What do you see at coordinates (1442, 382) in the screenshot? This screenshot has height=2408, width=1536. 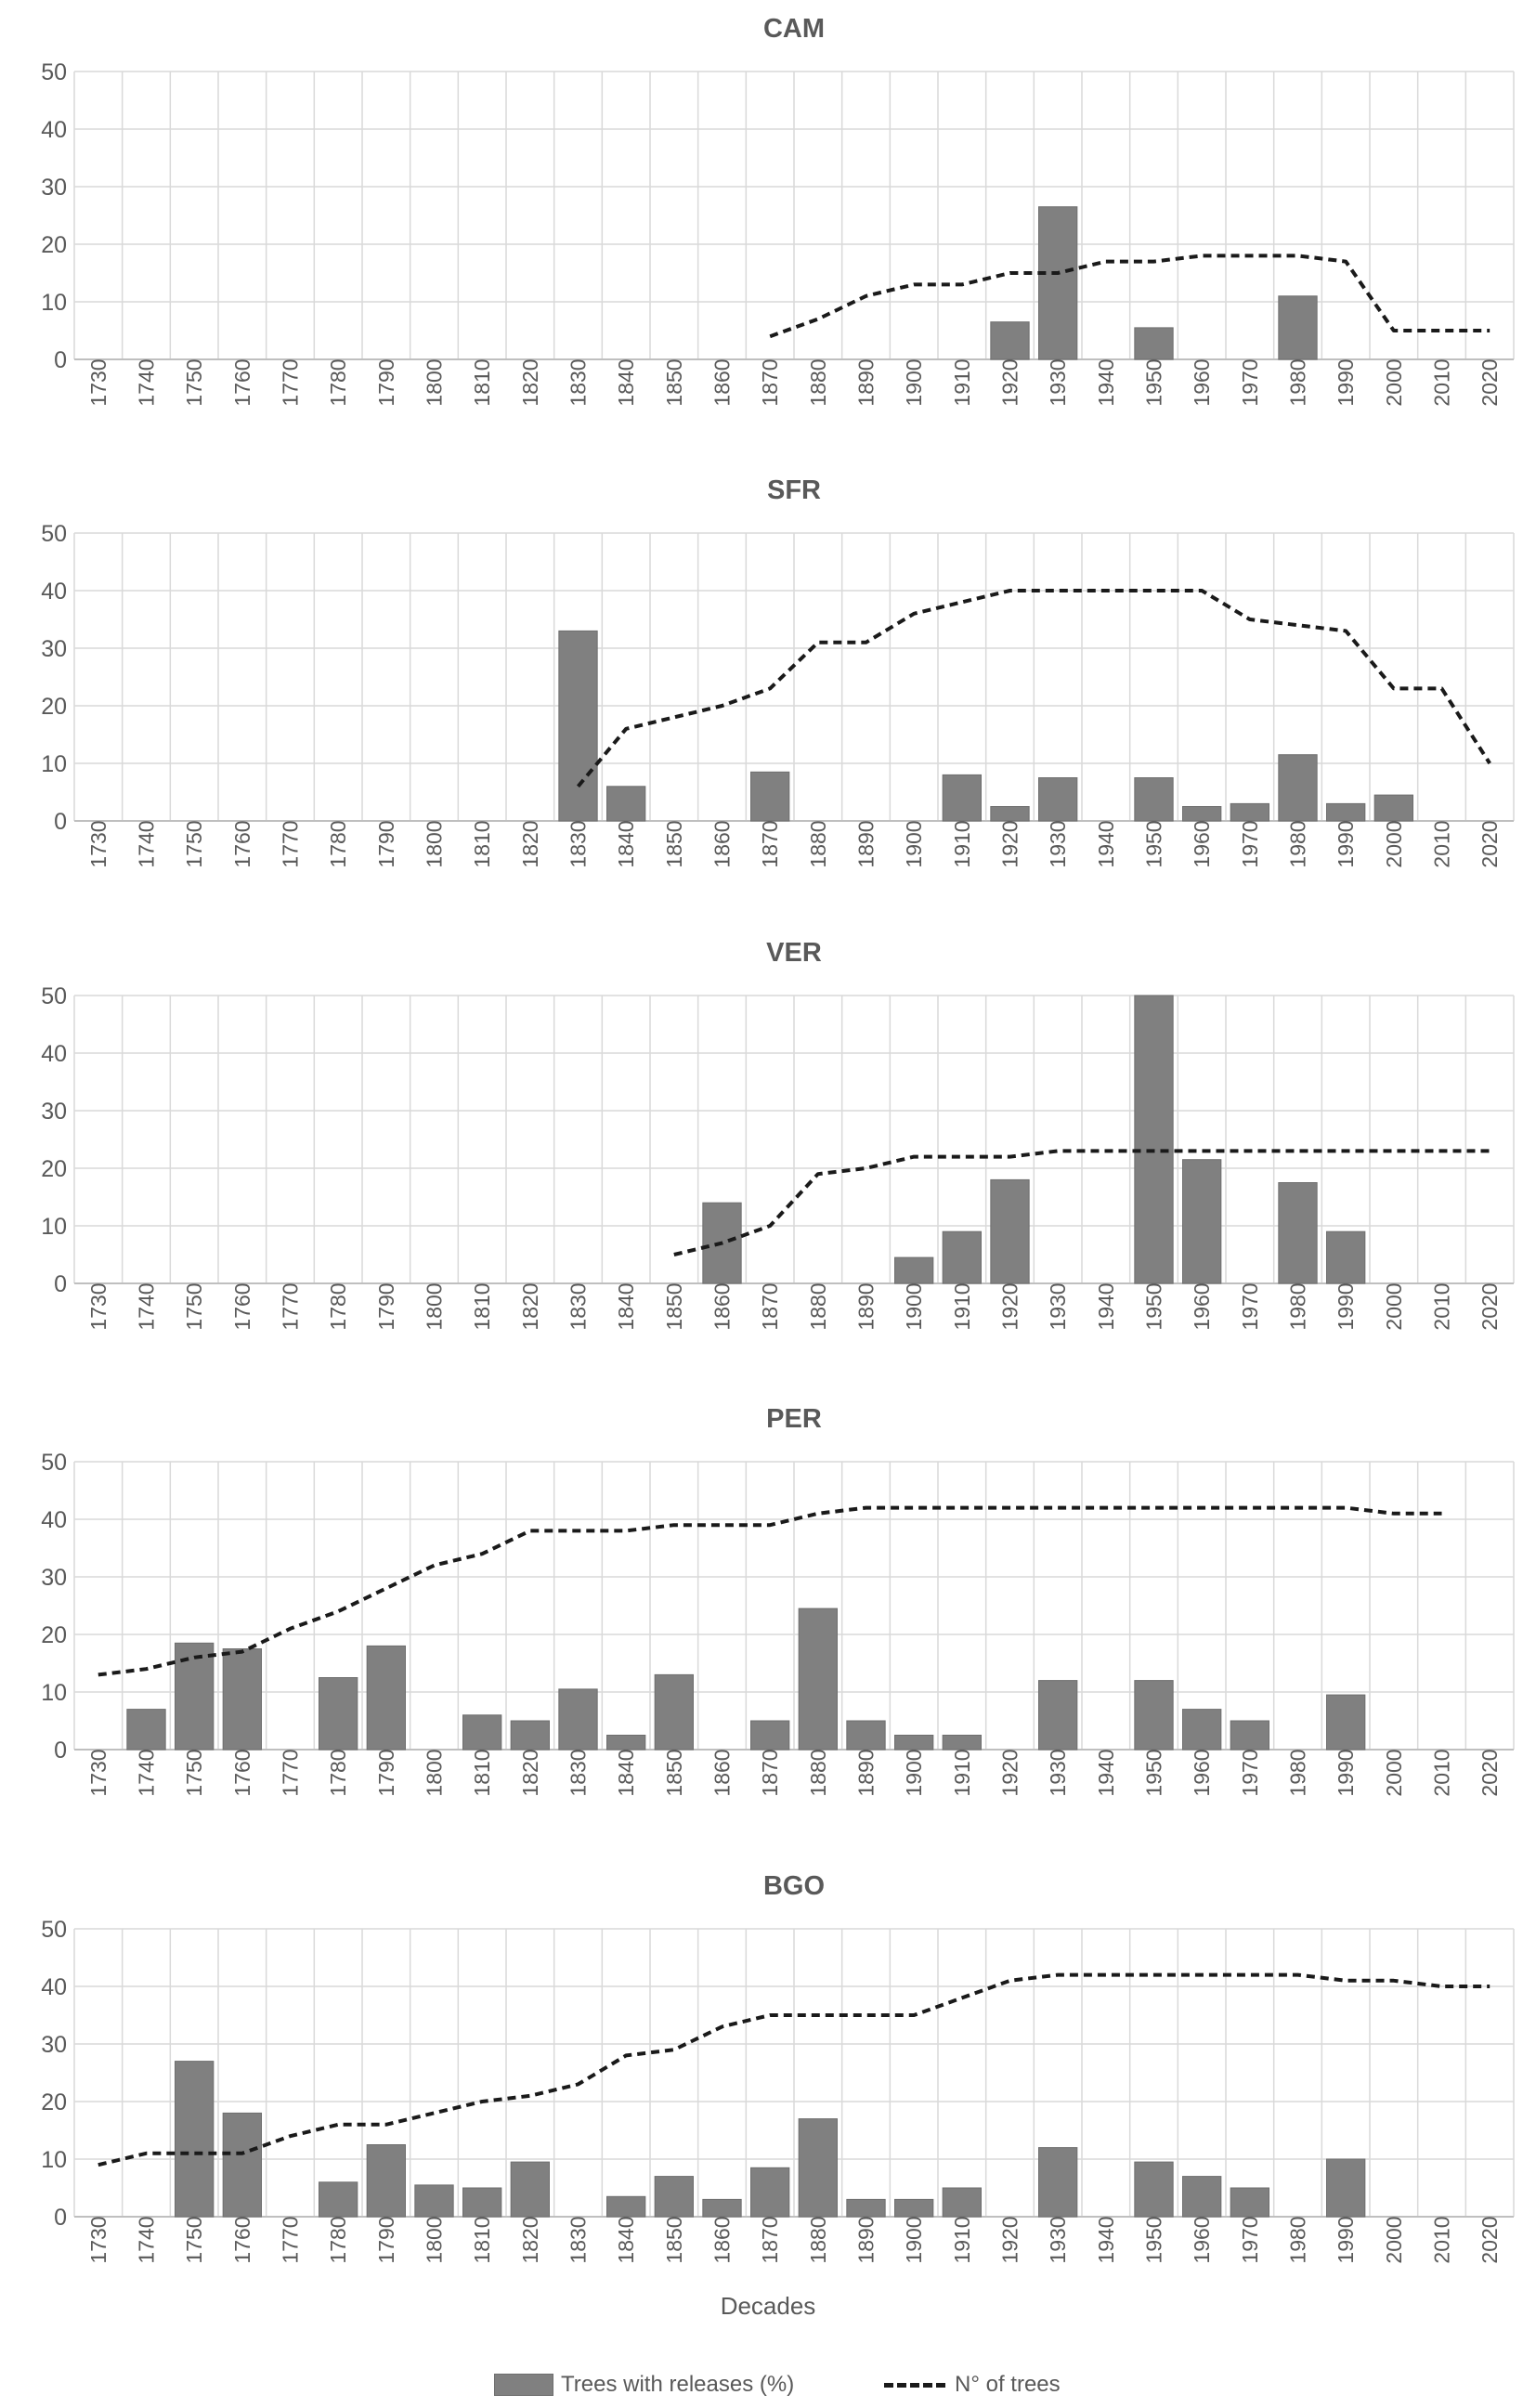 I see `x-tick-label: 2010` at bounding box center [1442, 382].